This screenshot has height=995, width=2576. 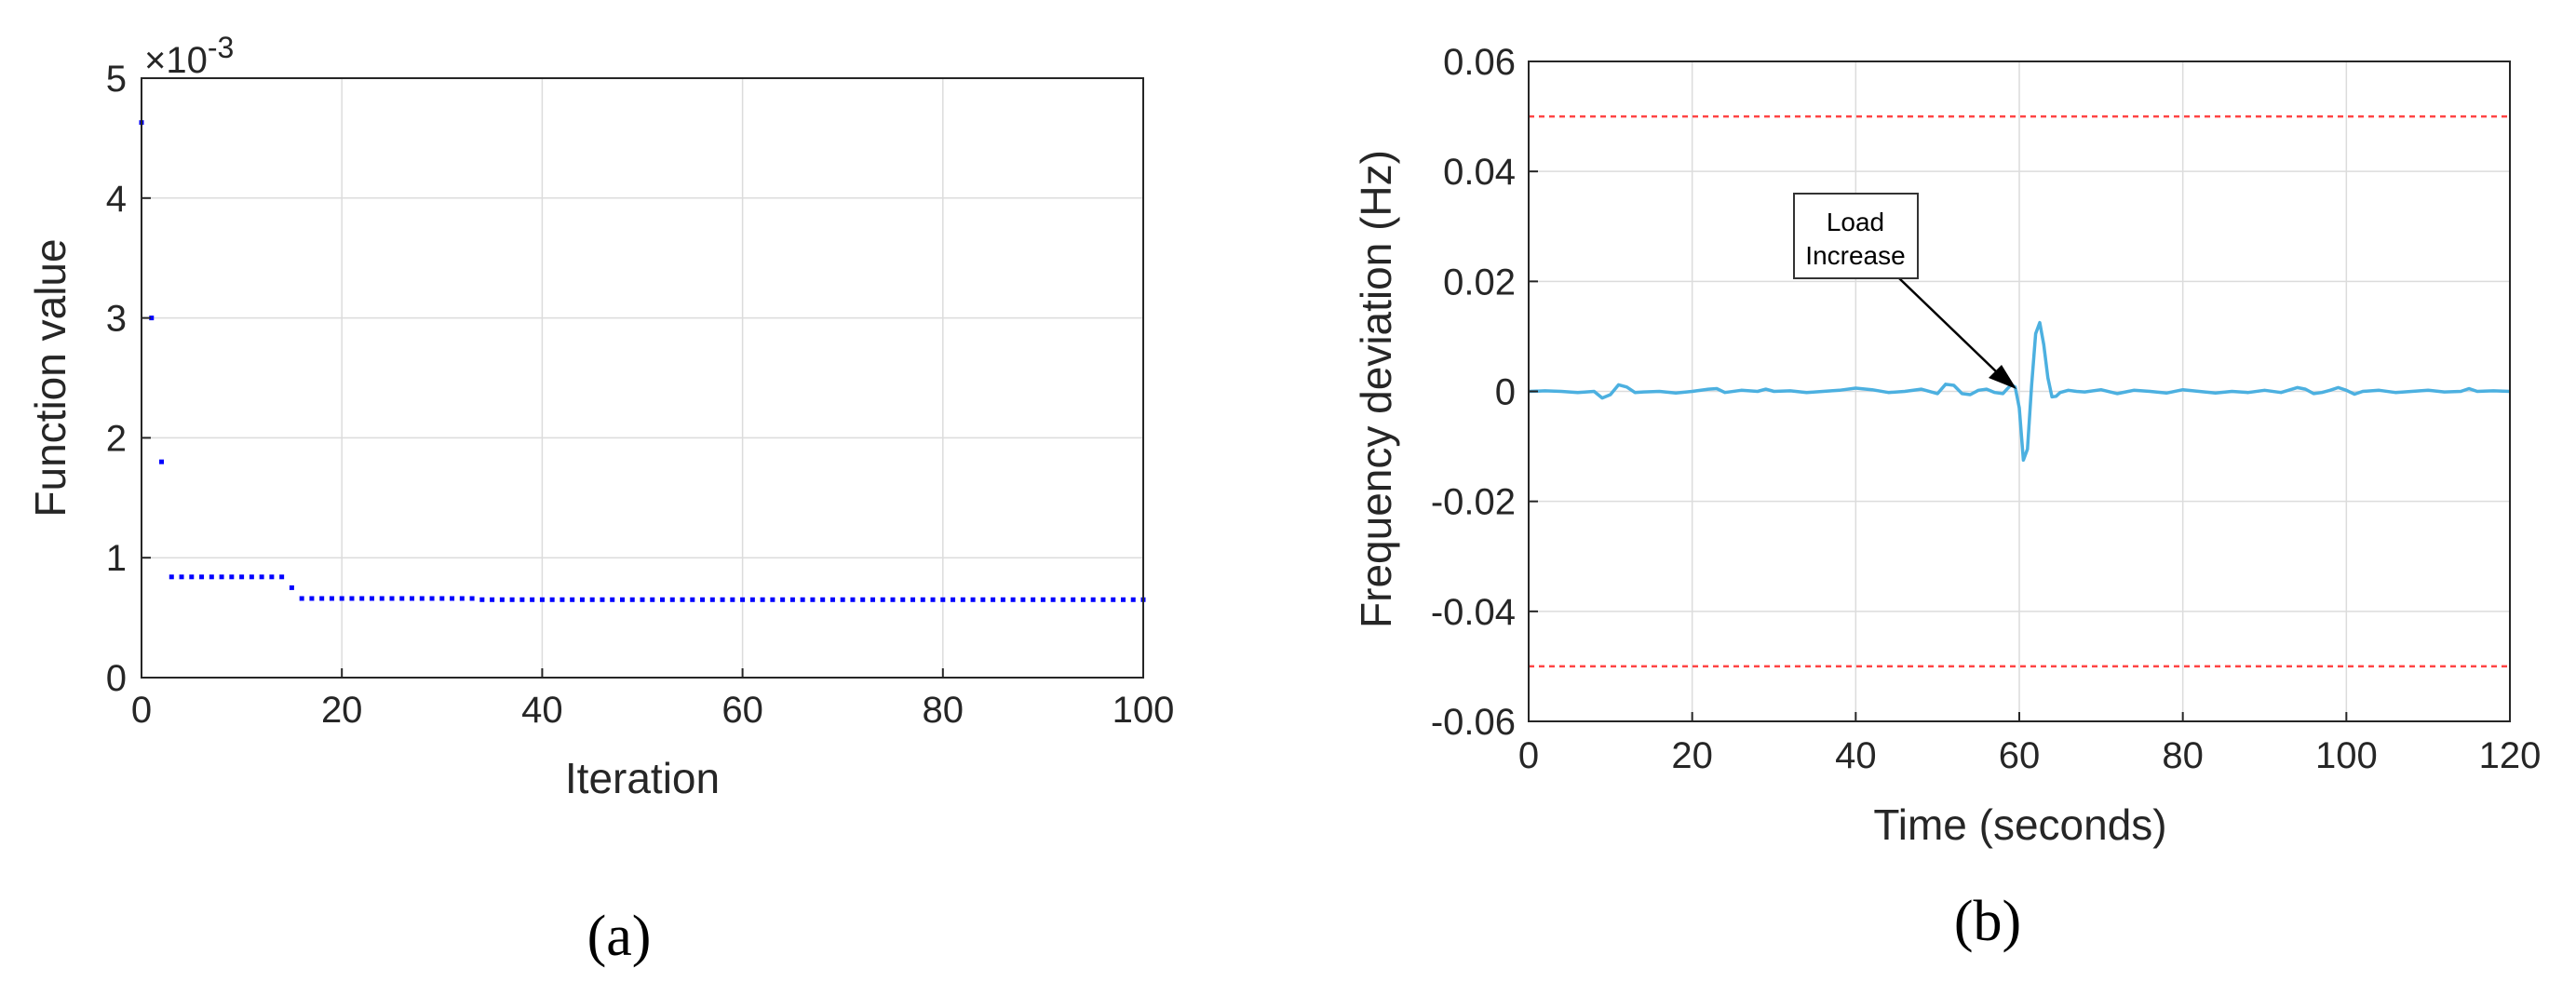 I want to click on panel-a-y-tick-label: 2, so click(x=116, y=438).